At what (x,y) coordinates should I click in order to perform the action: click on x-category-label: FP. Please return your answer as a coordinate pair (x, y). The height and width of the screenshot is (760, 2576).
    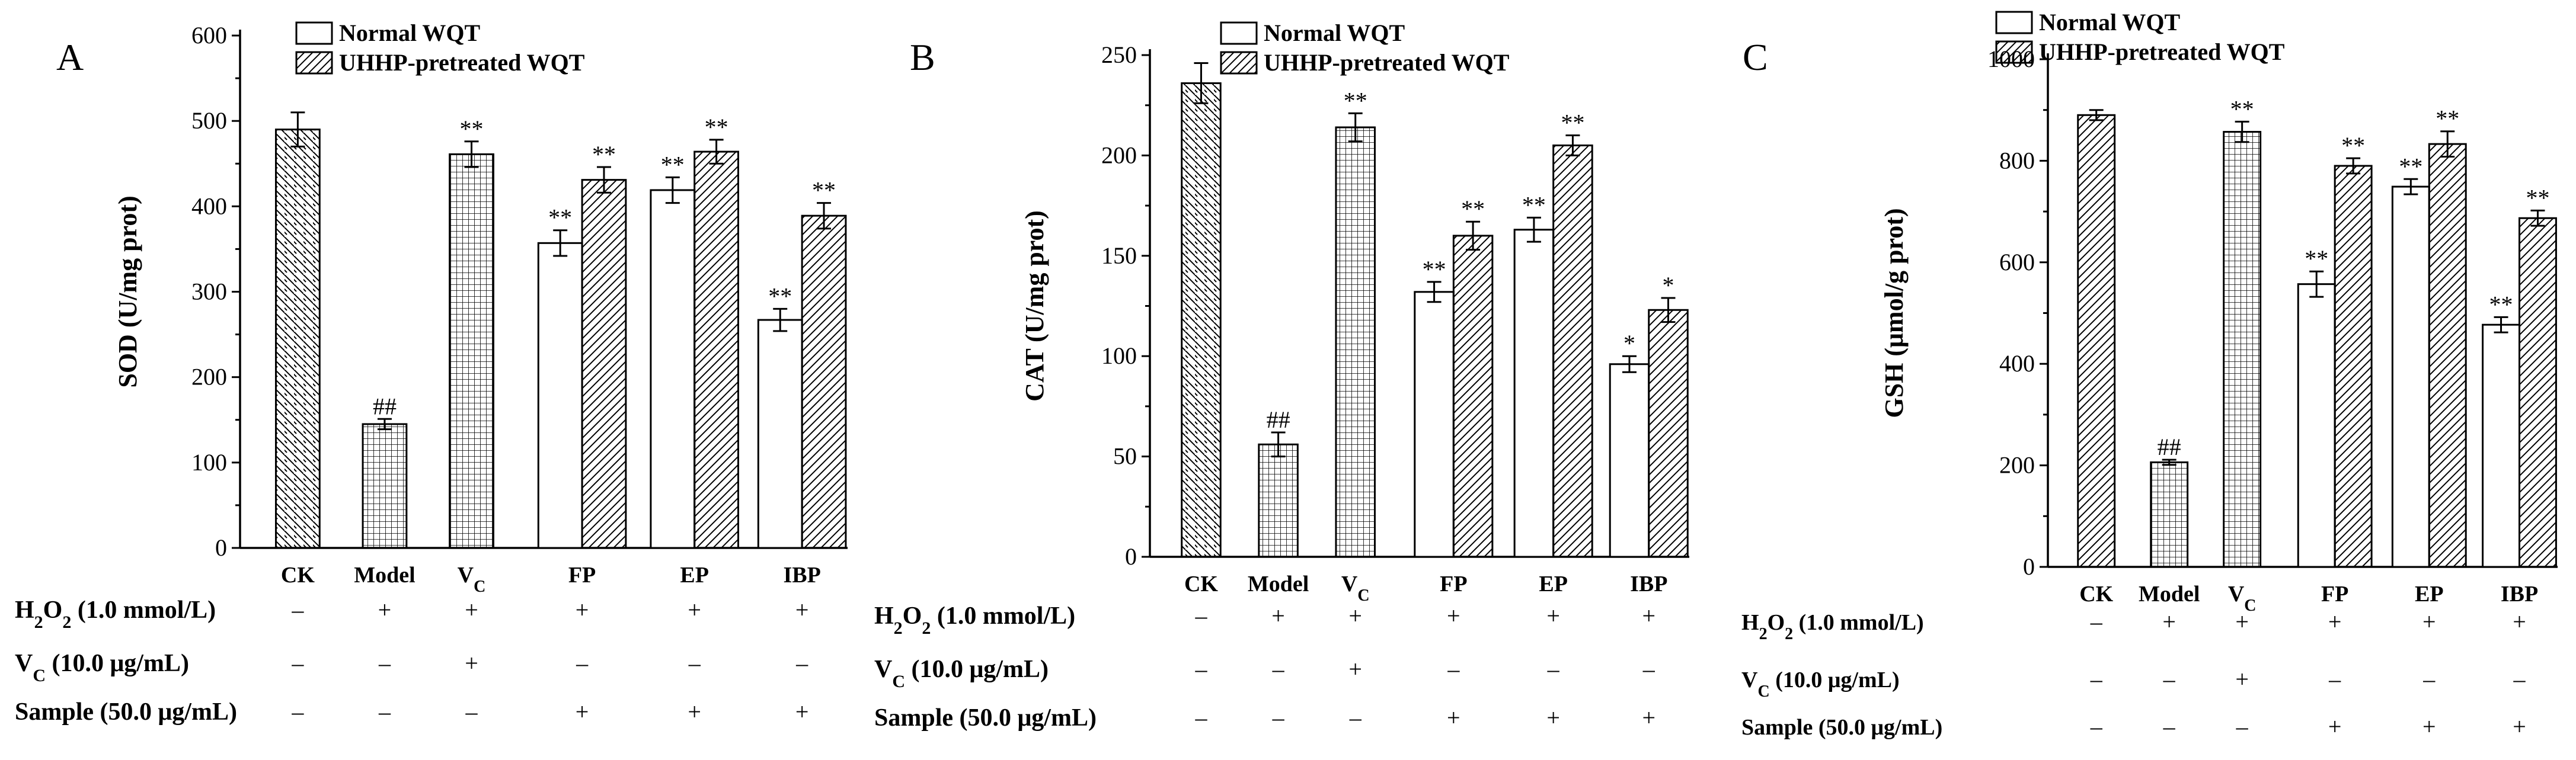
    Looking at the image, I should click on (2334, 594).